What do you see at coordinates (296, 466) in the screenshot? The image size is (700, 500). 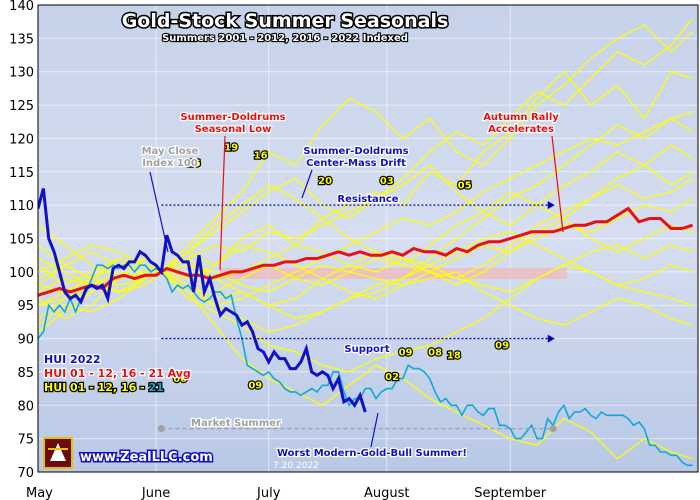 I see `date-label: 7.20.2022` at bounding box center [296, 466].